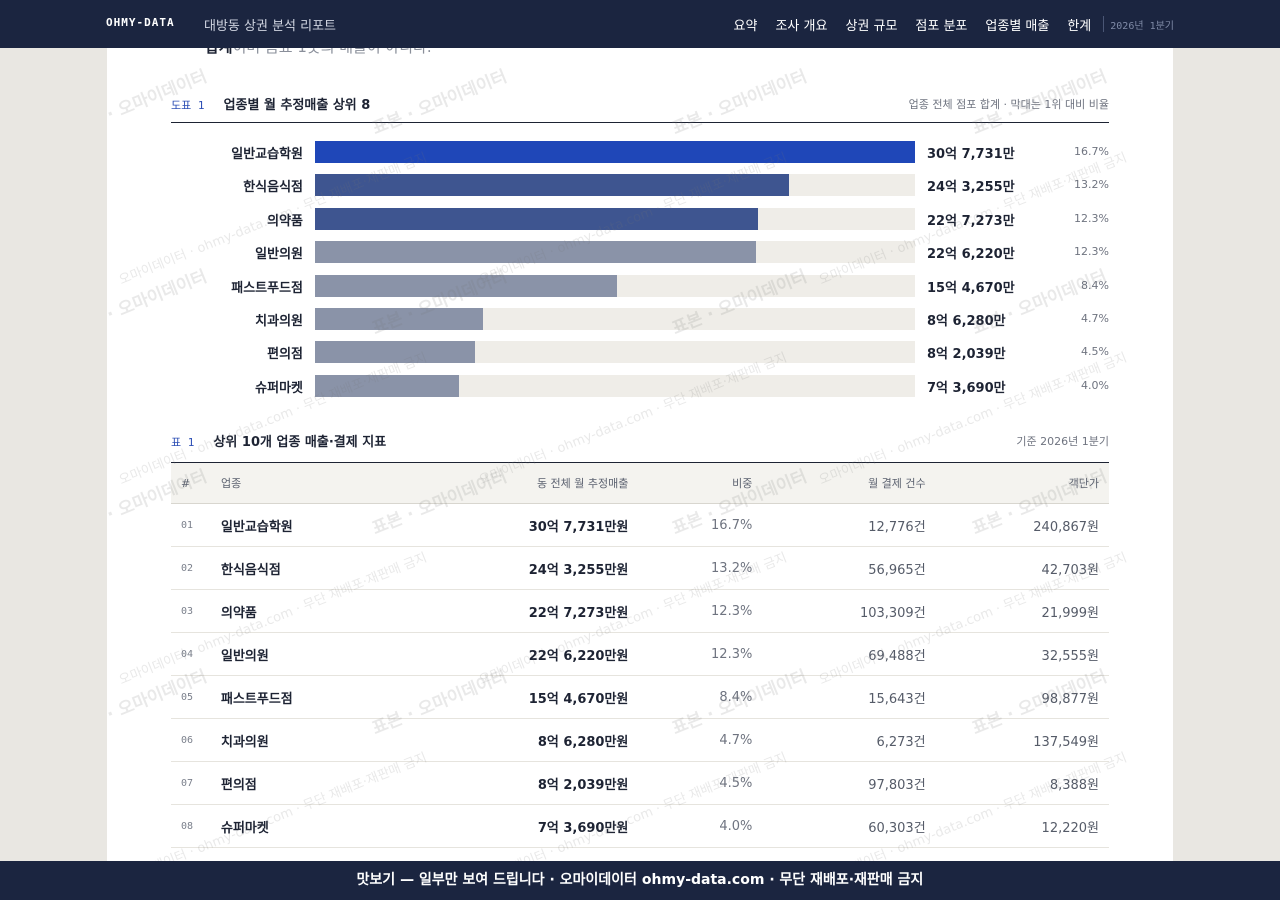  I want to click on row-avg-ticket: 21,999원, so click(1022, 611).